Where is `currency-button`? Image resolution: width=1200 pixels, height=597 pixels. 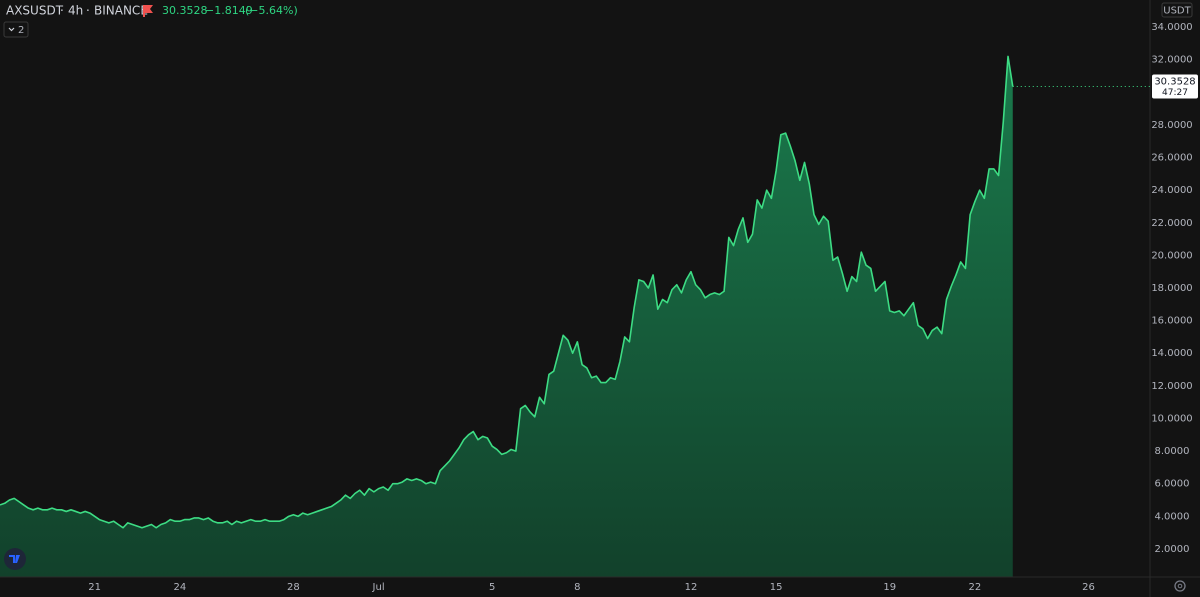 currency-button is located at coordinates (1177, 10).